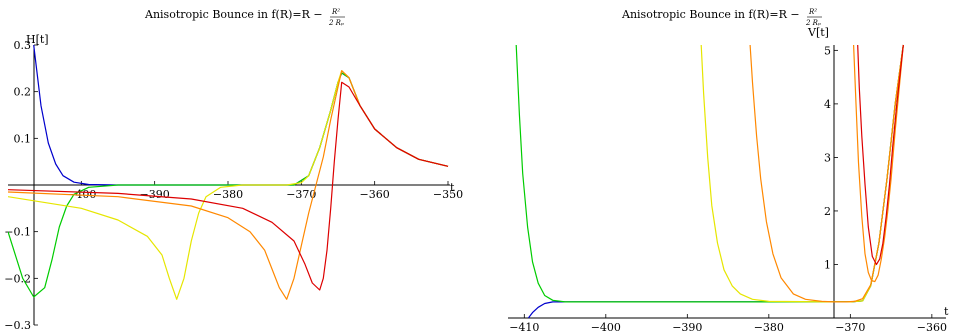 The image size is (956, 333). What do you see at coordinates (452, 187) in the screenshot?
I see `chart-h-x-label: t` at bounding box center [452, 187].